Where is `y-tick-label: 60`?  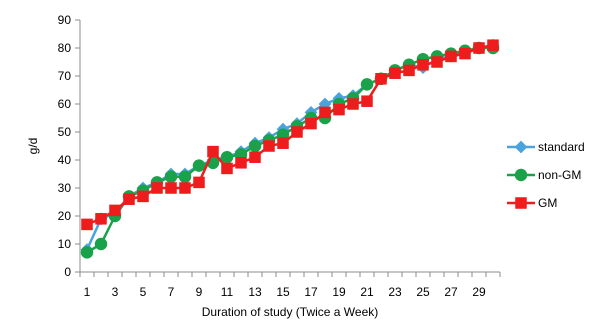
y-tick-label: 60 is located at coordinates (65, 104).